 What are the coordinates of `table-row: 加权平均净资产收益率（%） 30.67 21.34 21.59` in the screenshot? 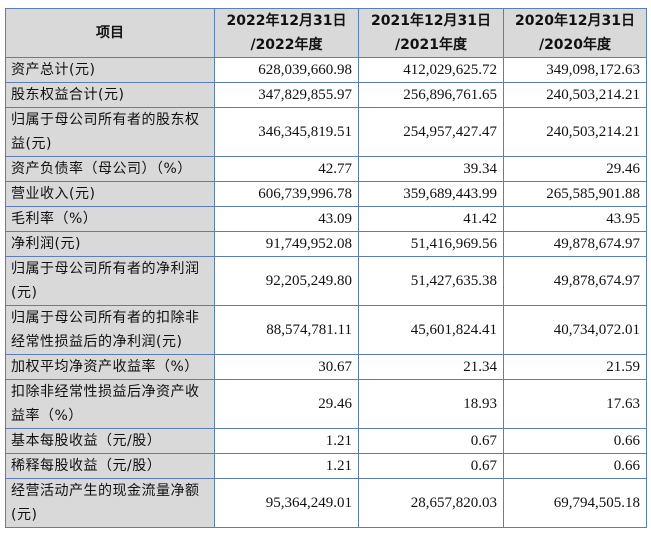 It's located at (326, 367).